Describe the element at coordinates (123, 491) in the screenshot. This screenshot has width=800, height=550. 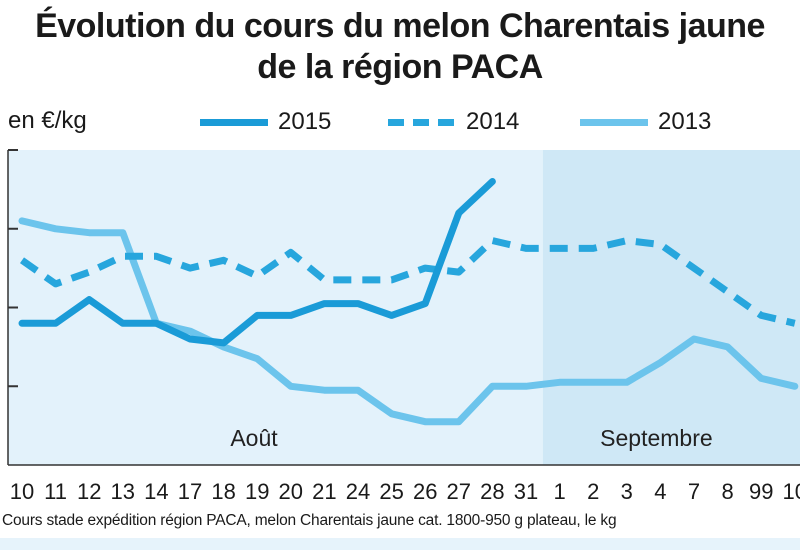
I see `x-tick-label: 13` at that location.